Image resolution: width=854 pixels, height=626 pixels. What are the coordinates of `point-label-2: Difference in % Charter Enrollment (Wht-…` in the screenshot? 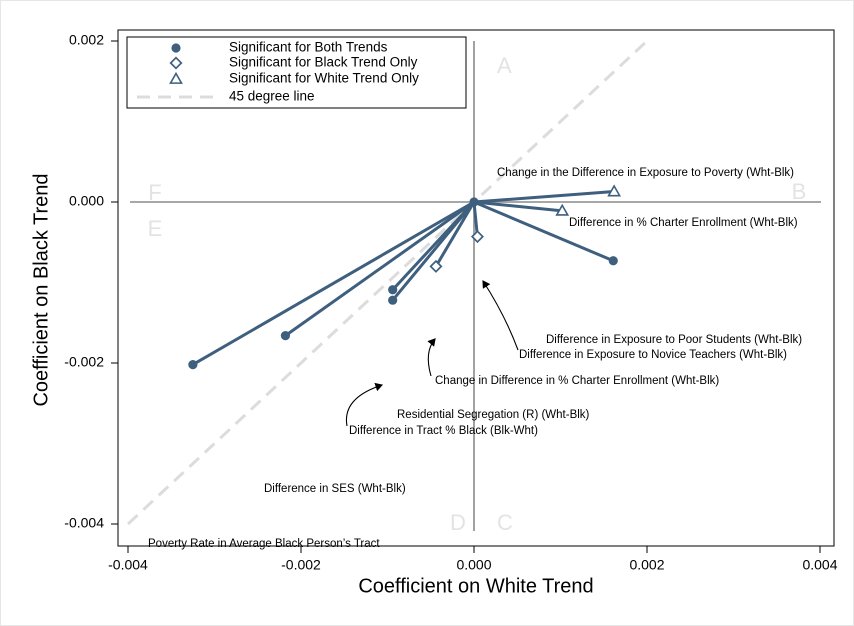 It's located at (683, 223).